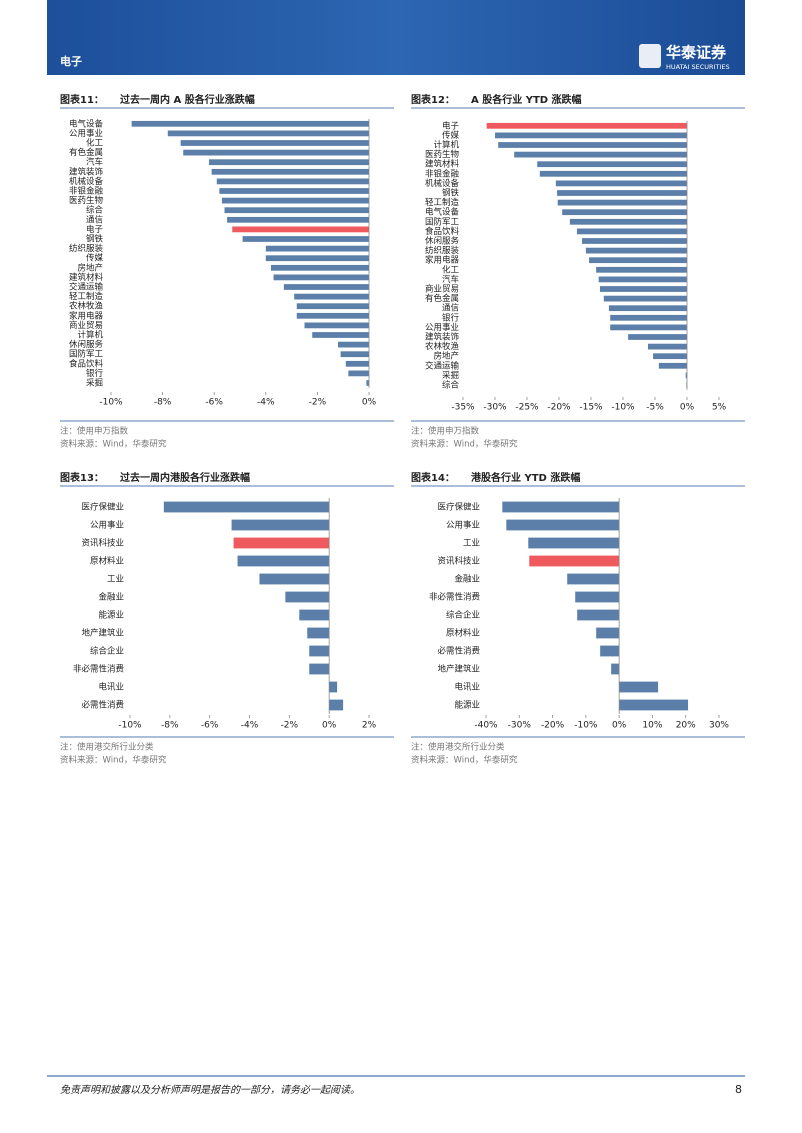 This screenshot has width=802, height=1133. What do you see at coordinates (71, 61) in the screenshot?
I see `section-name: 电子` at bounding box center [71, 61].